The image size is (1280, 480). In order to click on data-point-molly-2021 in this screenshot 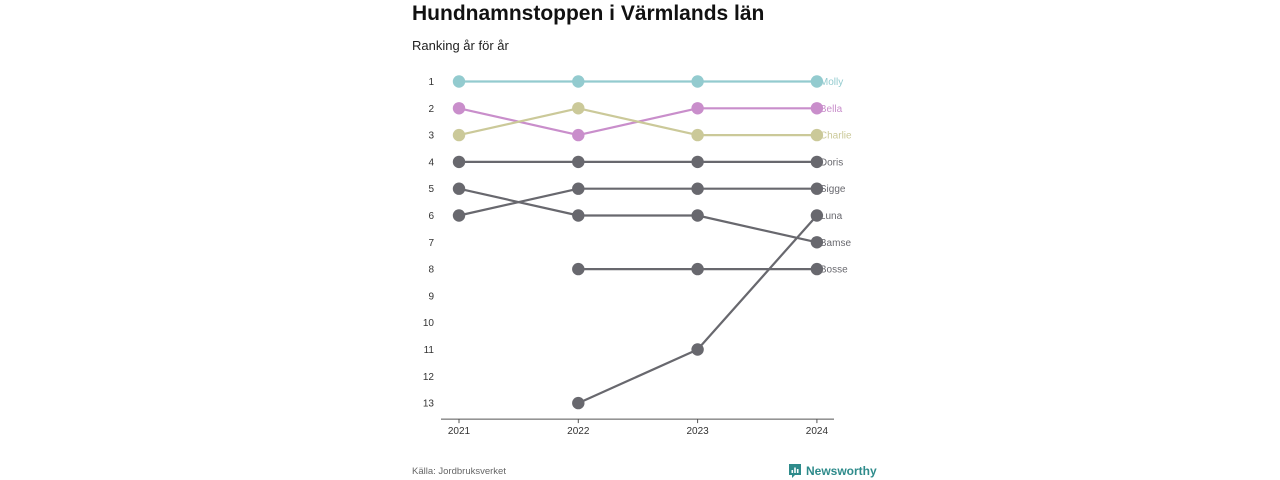, I will do `click(459, 81)`.